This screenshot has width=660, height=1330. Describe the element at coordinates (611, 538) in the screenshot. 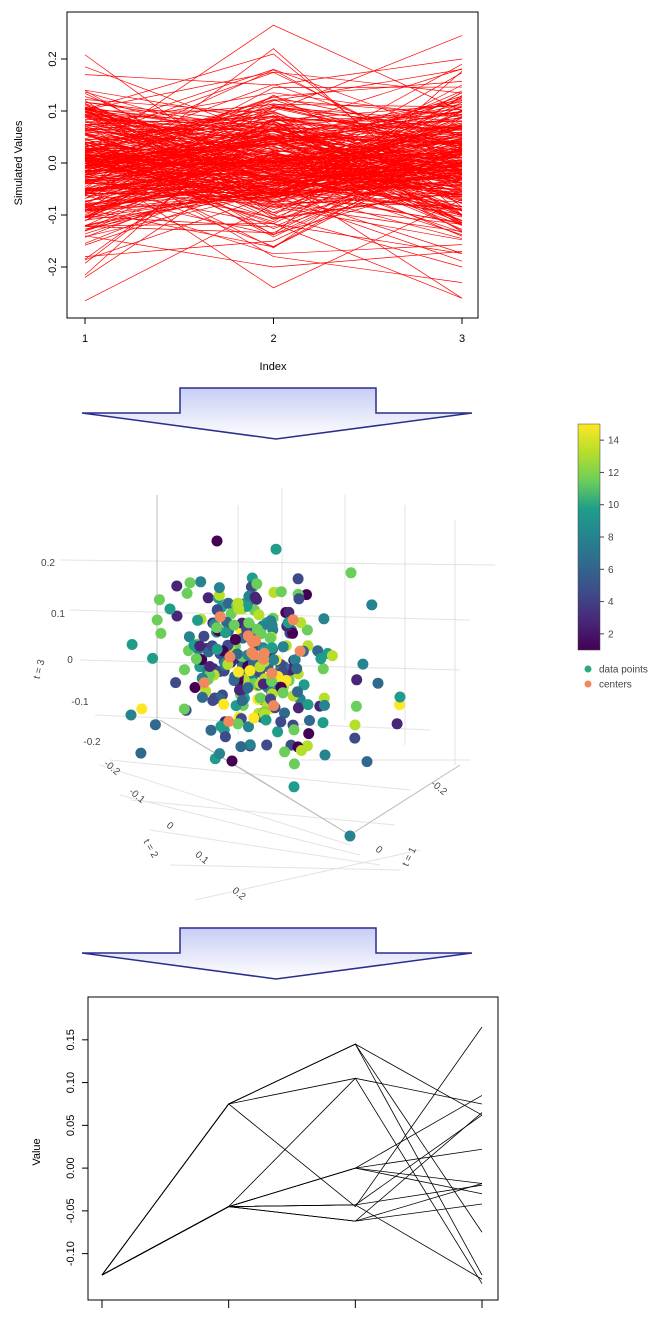

I see `colorbar-tick-label: 8` at that location.